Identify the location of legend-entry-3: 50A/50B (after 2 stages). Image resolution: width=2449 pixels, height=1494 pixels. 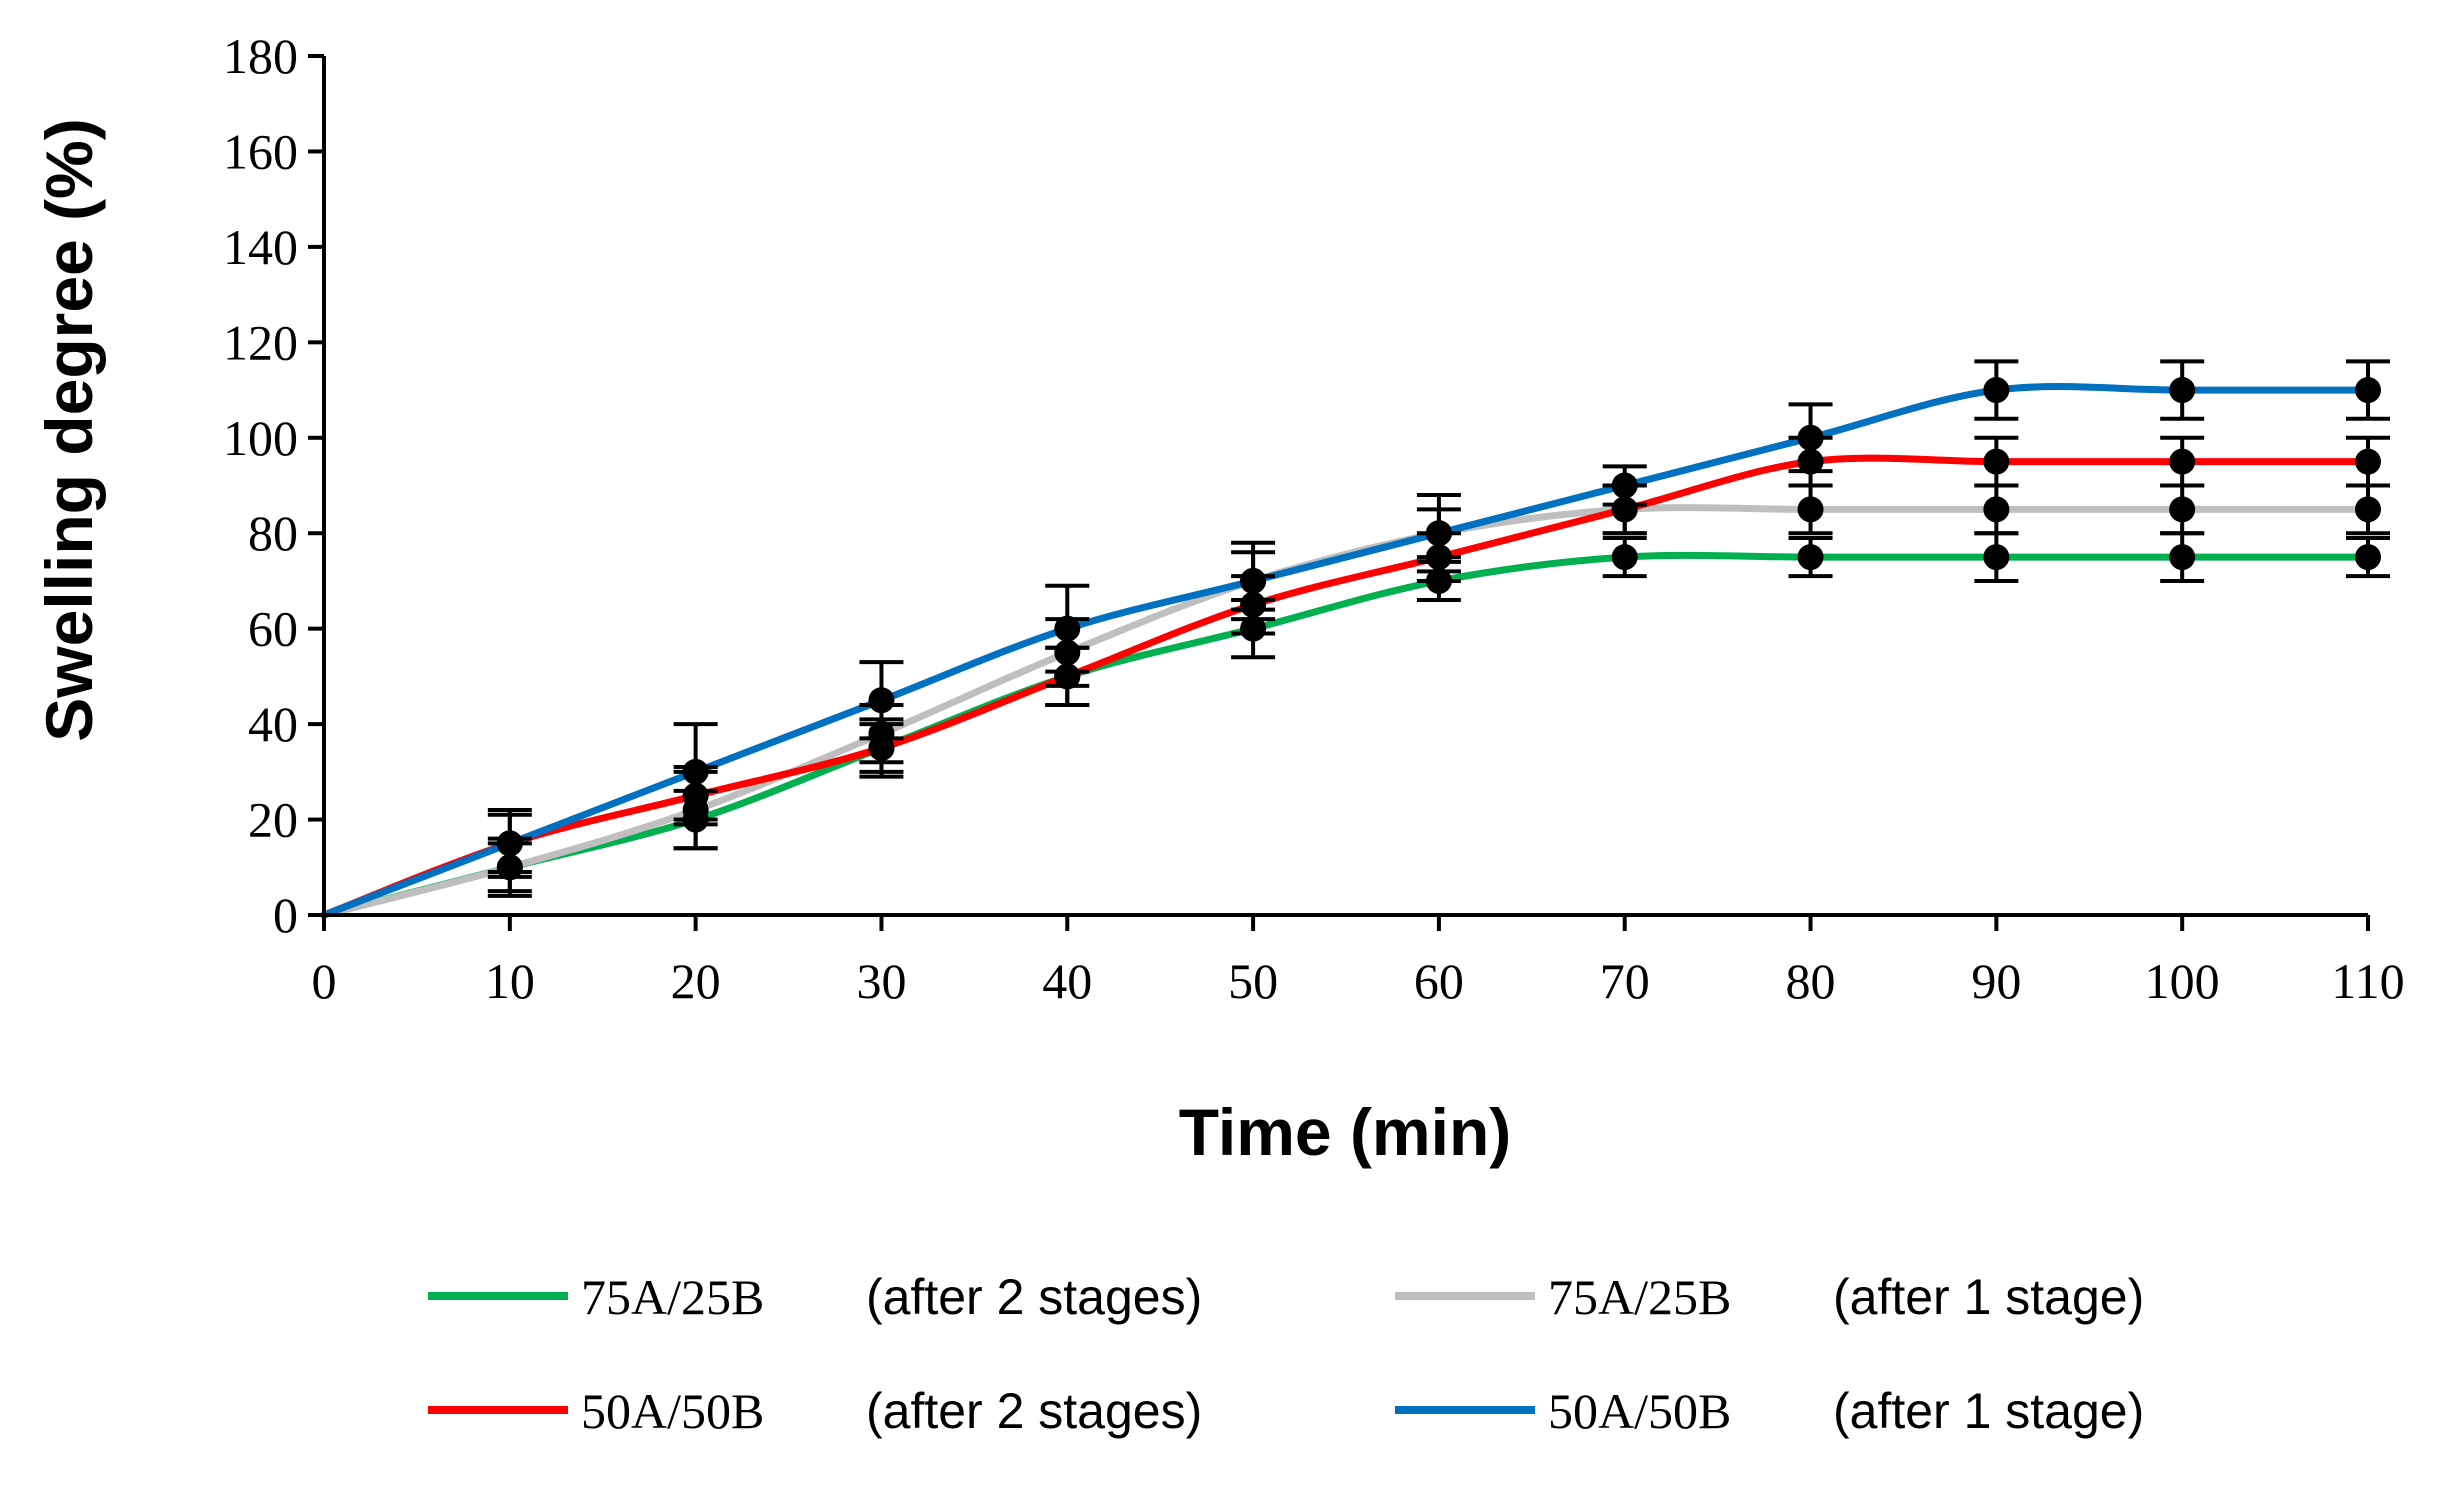
(815, 1411).